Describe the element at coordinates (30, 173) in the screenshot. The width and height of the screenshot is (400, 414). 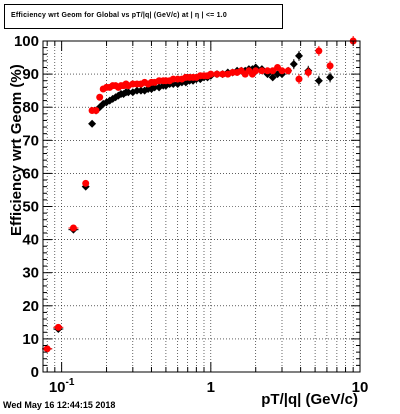
I see `y-tick-label: 60` at that location.